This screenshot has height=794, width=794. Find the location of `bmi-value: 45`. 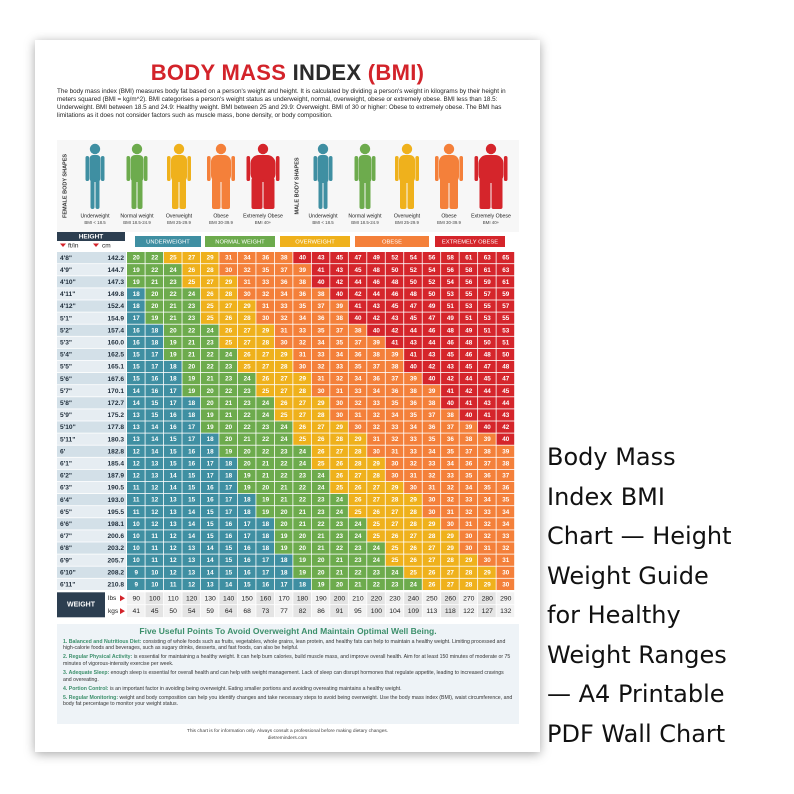

bmi-value: 45 is located at coordinates (451, 355).